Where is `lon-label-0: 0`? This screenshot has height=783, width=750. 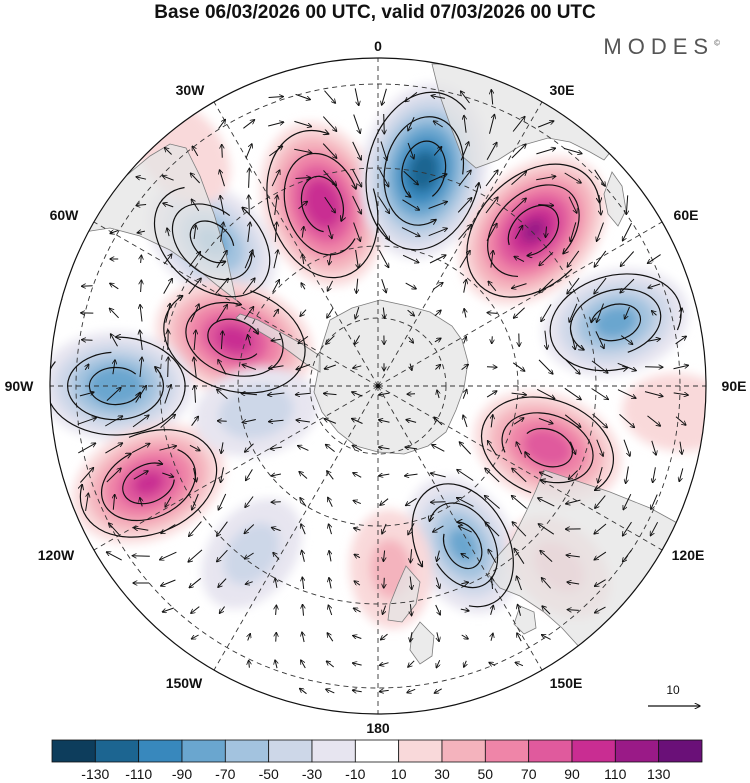 lon-label-0: 0 is located at coordinates (378, 46).